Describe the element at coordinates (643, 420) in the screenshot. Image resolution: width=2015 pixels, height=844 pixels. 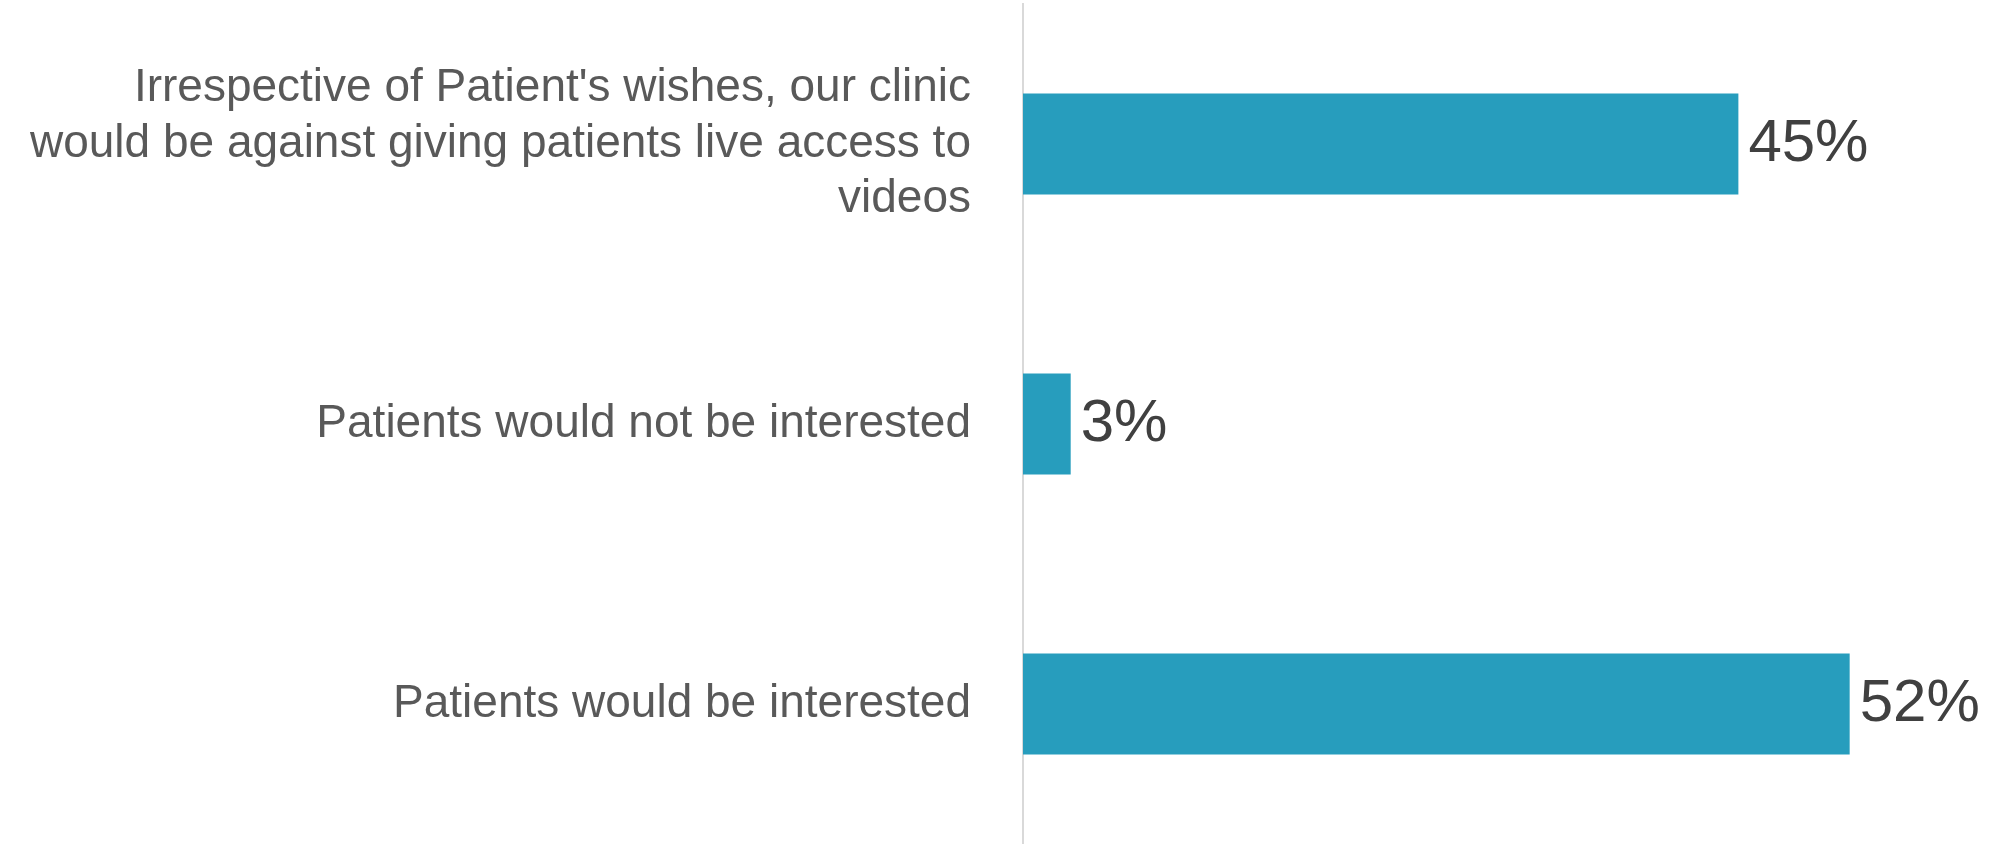
I see `y-tick-label: Patients would not be interested` at that location.